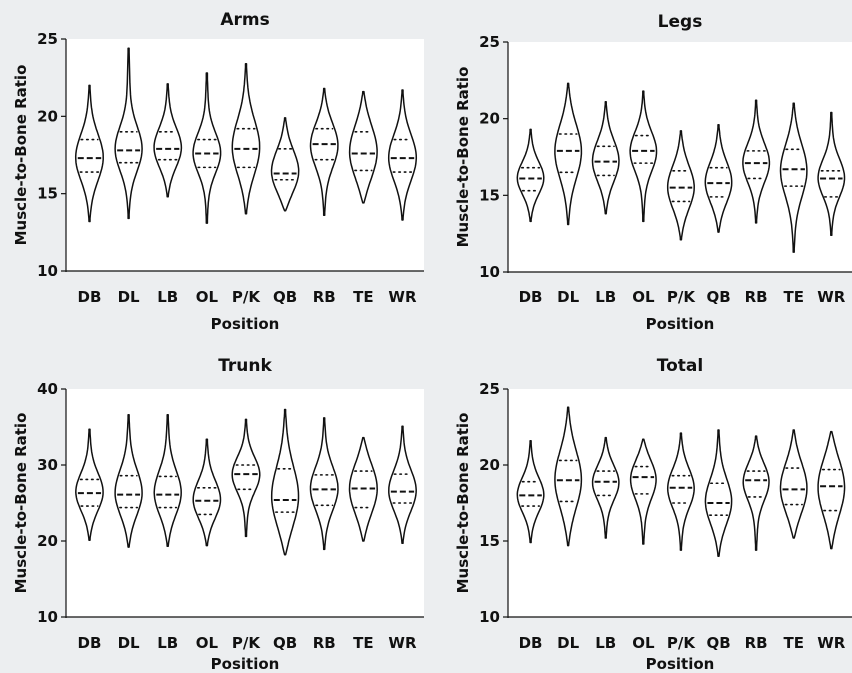  I want to click on panel-title: Legs, so click(680, 22).